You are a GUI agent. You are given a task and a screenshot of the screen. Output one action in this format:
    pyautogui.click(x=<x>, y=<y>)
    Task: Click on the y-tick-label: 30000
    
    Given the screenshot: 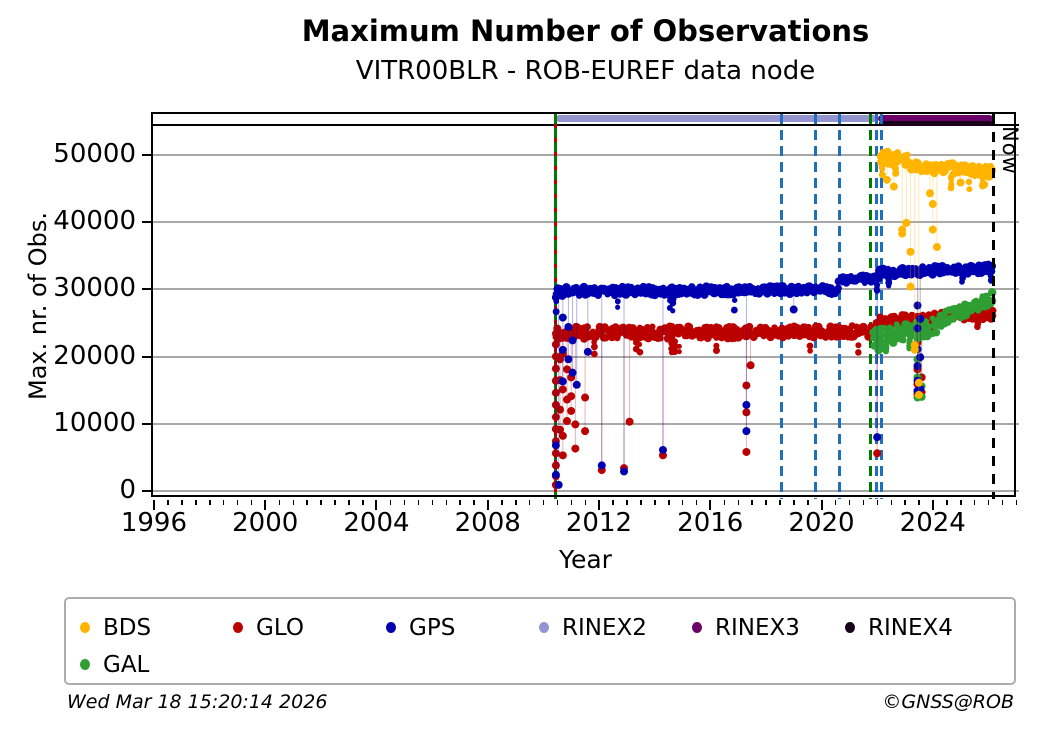 What is the action you would take?
    pyautogui.click(x=94, y=288)
    